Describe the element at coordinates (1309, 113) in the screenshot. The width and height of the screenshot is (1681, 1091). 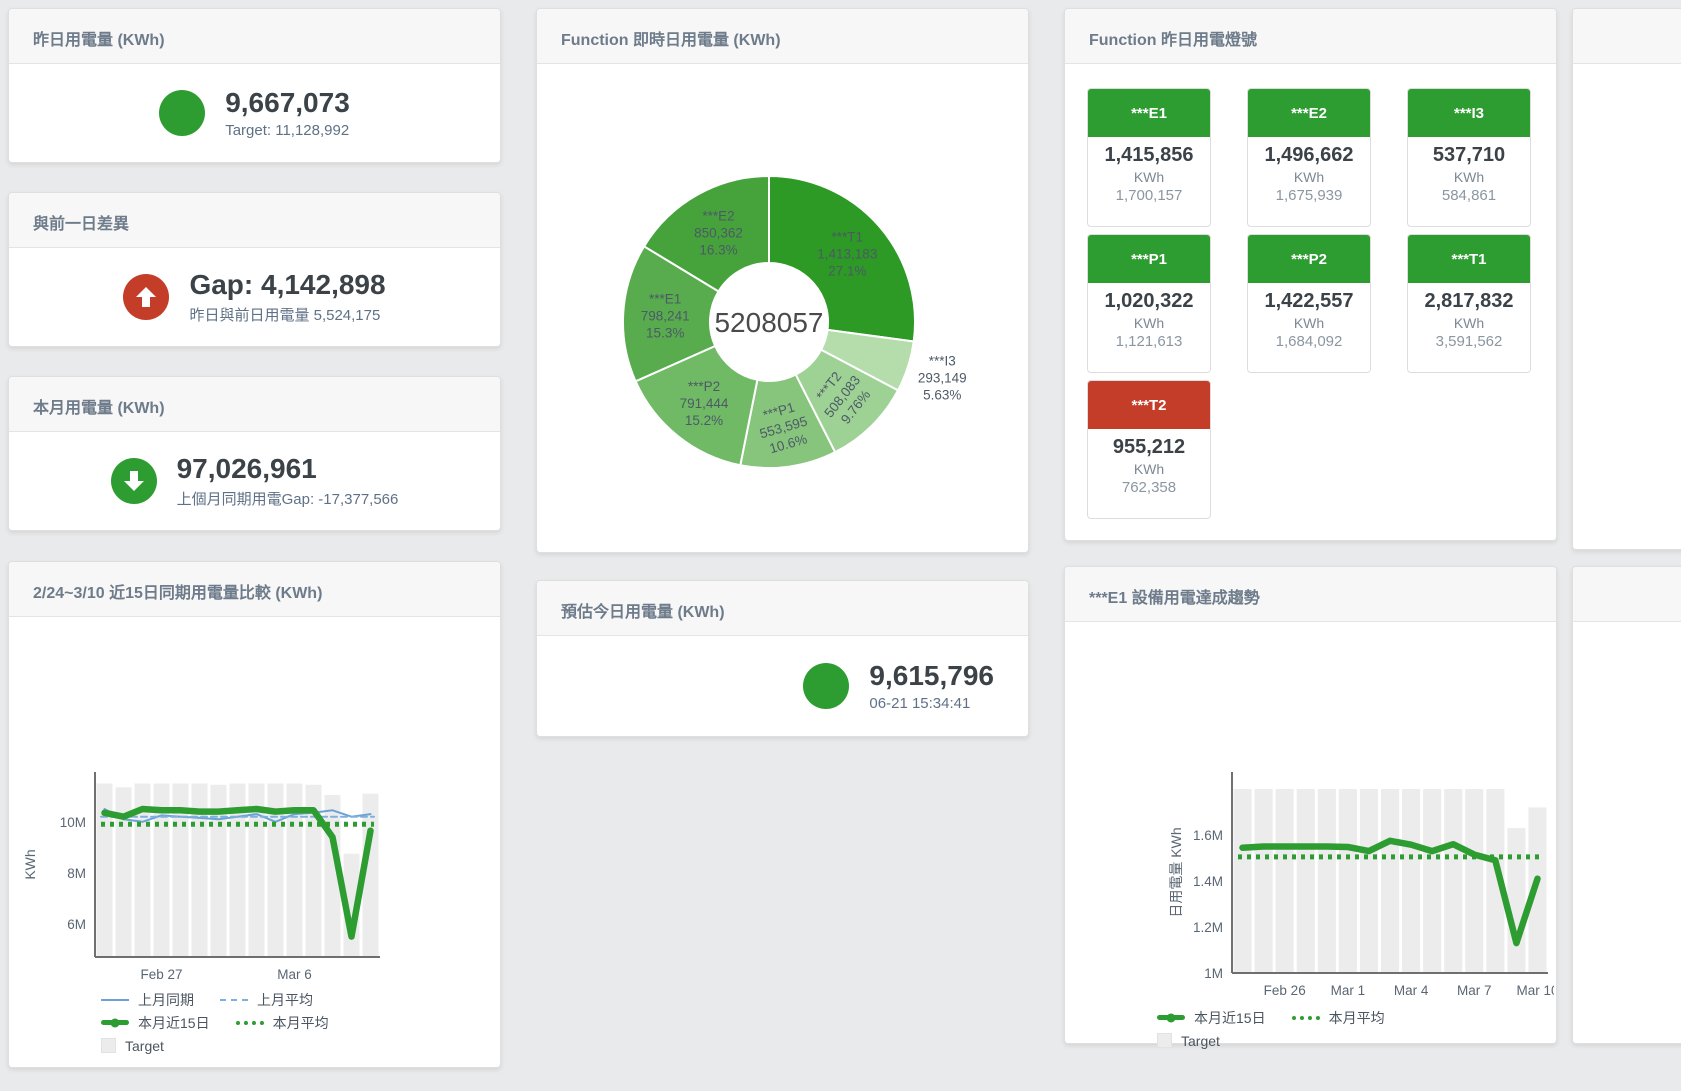
I see `tile-label: ***E2` at that location.